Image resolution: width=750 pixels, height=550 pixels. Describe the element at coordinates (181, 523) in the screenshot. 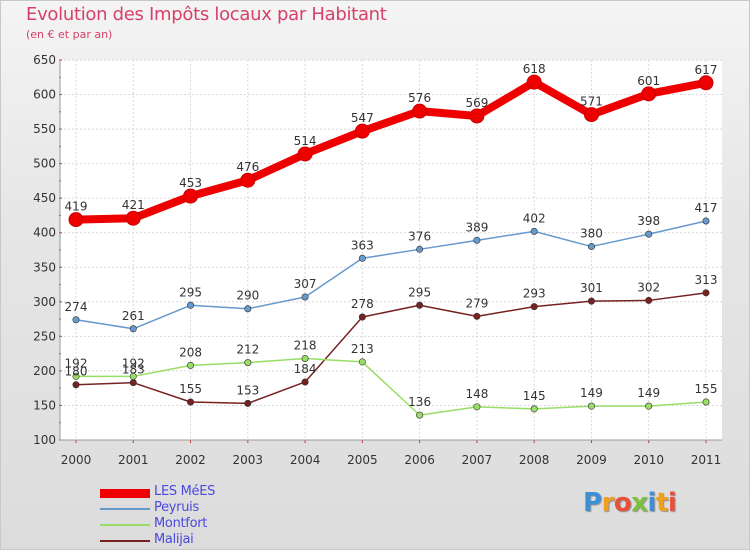

I see `legend-label: Montfort` at that location.